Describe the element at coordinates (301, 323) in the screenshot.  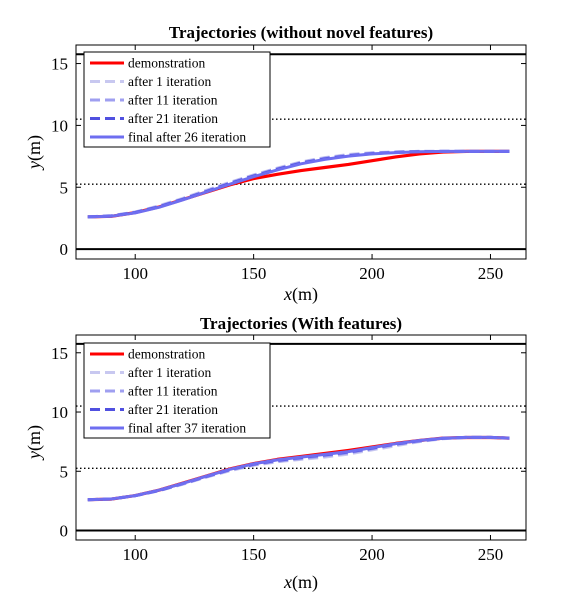
I see `chart-title: Trajectories (With features)` at that location.